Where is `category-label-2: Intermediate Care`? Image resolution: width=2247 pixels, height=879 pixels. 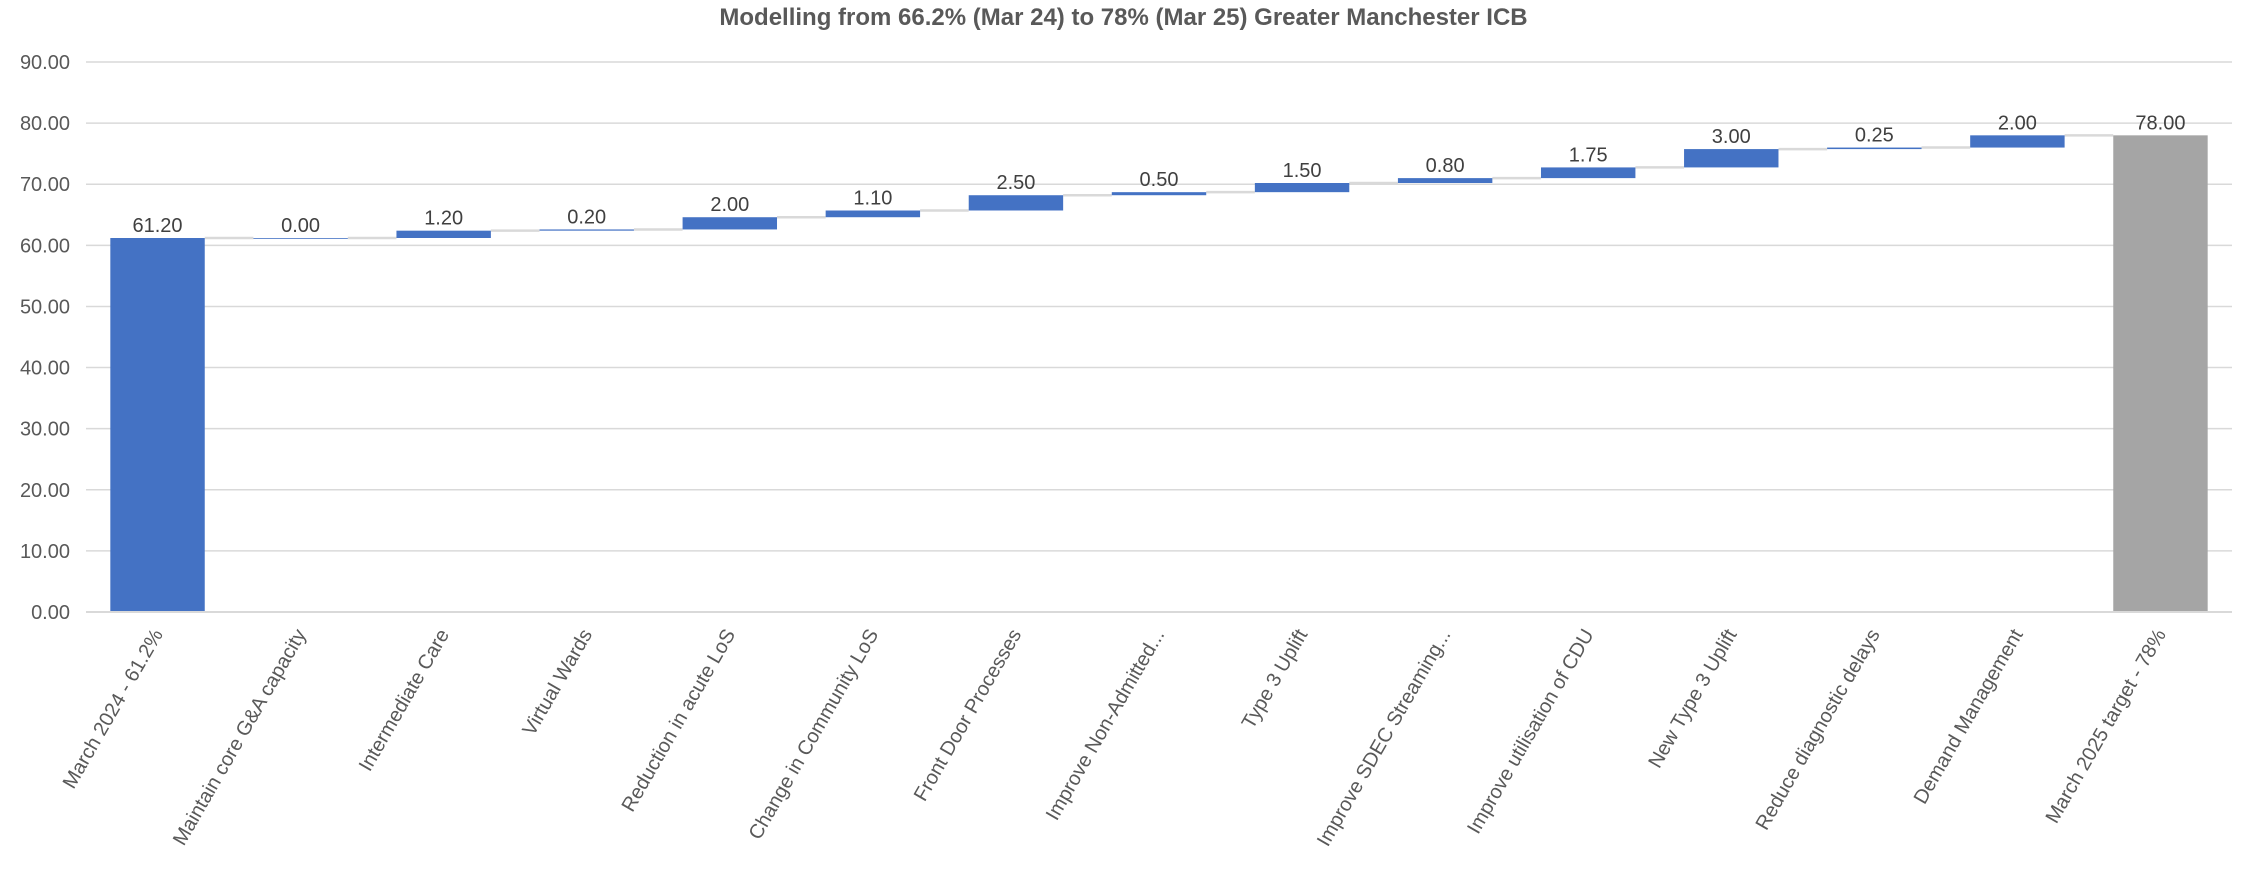 category-label-2: Intermediate Care is located at coordinates (404, 701).